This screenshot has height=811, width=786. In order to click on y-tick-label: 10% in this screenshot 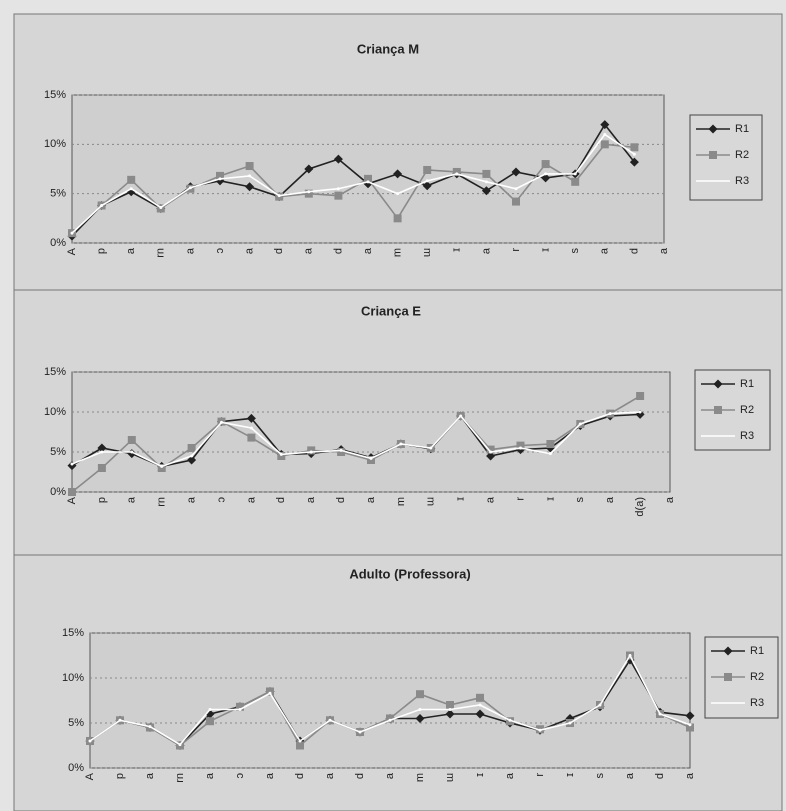, I will do `click(55, 144)`.